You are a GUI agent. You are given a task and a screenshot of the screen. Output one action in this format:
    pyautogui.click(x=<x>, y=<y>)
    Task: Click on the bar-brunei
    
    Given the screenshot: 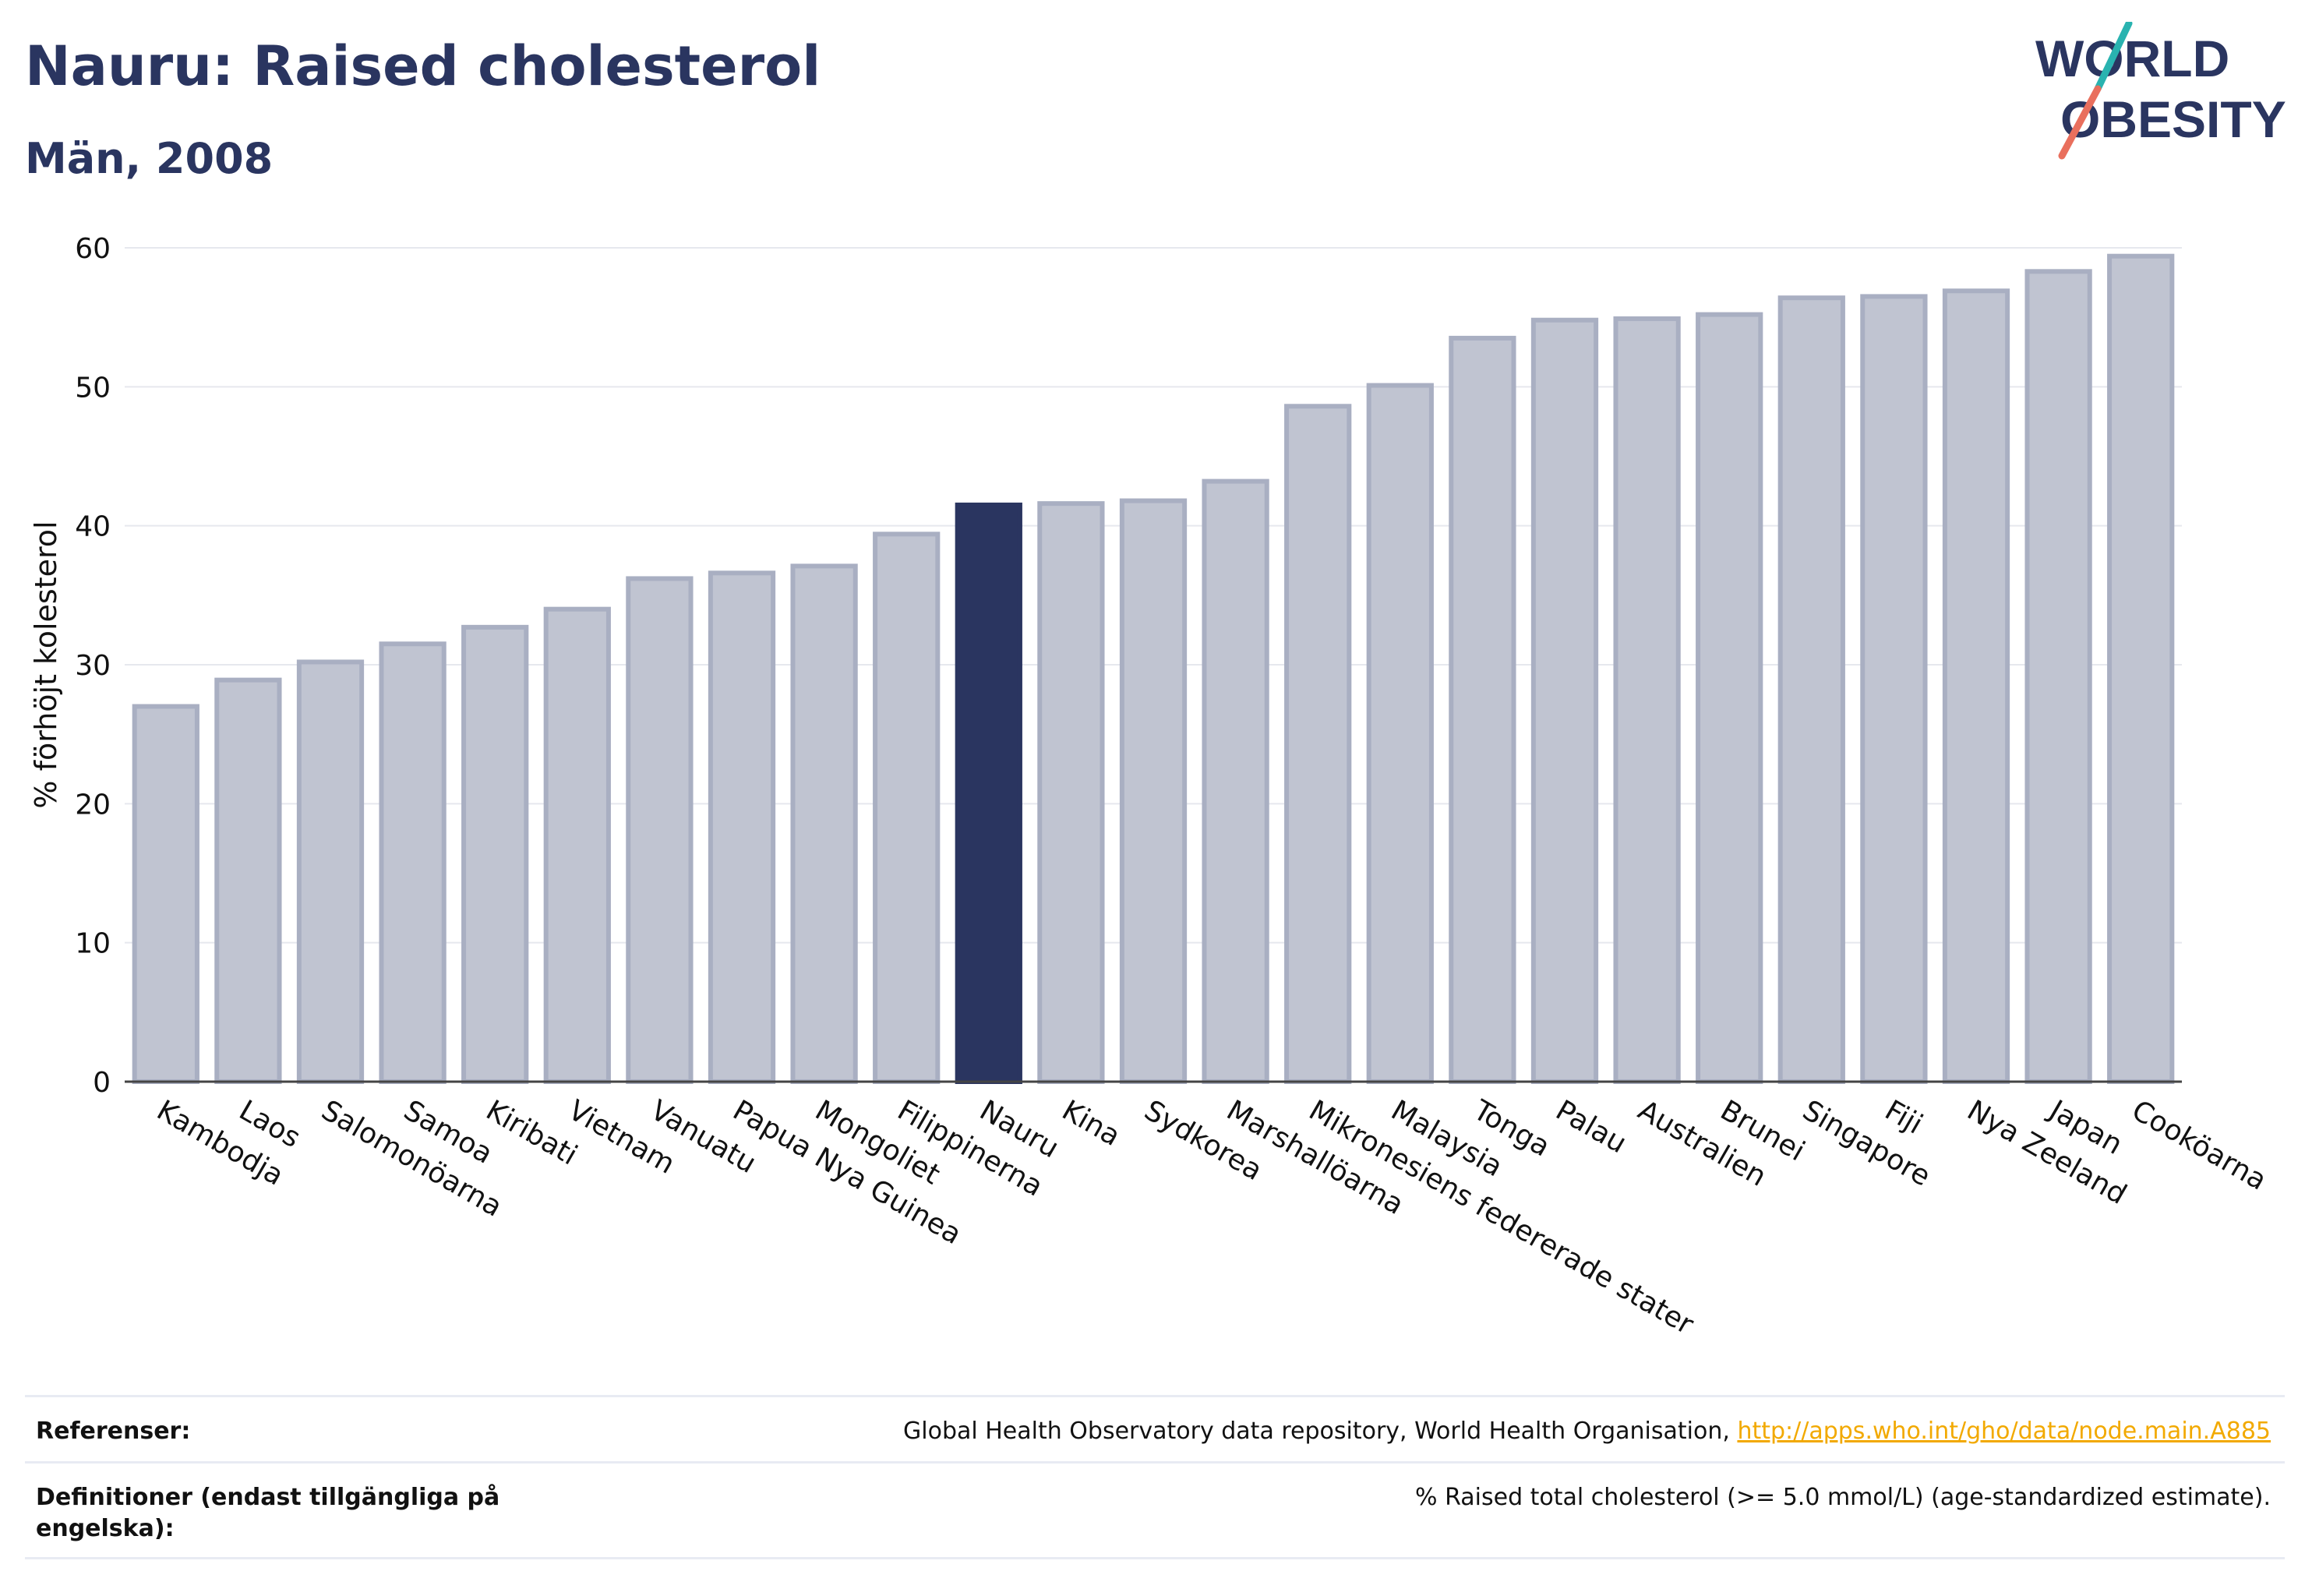 What is the action you would take?
    pyautogui.click(x=1730, y=698)
    